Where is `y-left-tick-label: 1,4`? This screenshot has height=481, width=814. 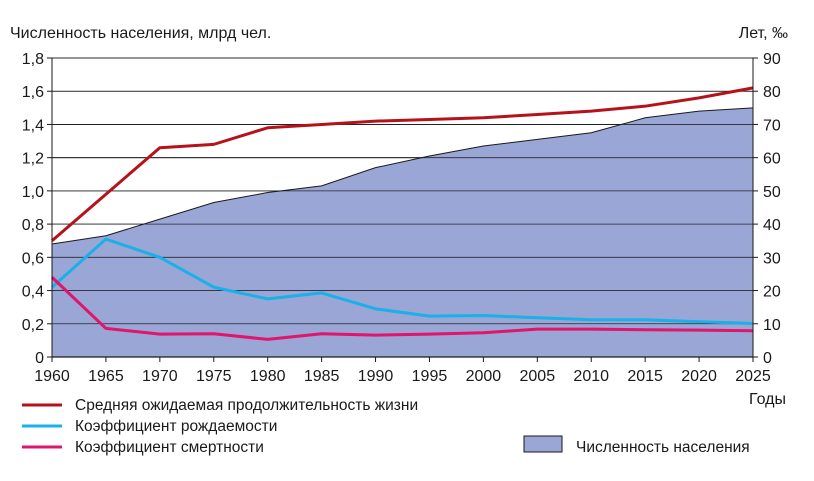
y-left-tick-label: 1,4 is located at coordinates (33, 125).